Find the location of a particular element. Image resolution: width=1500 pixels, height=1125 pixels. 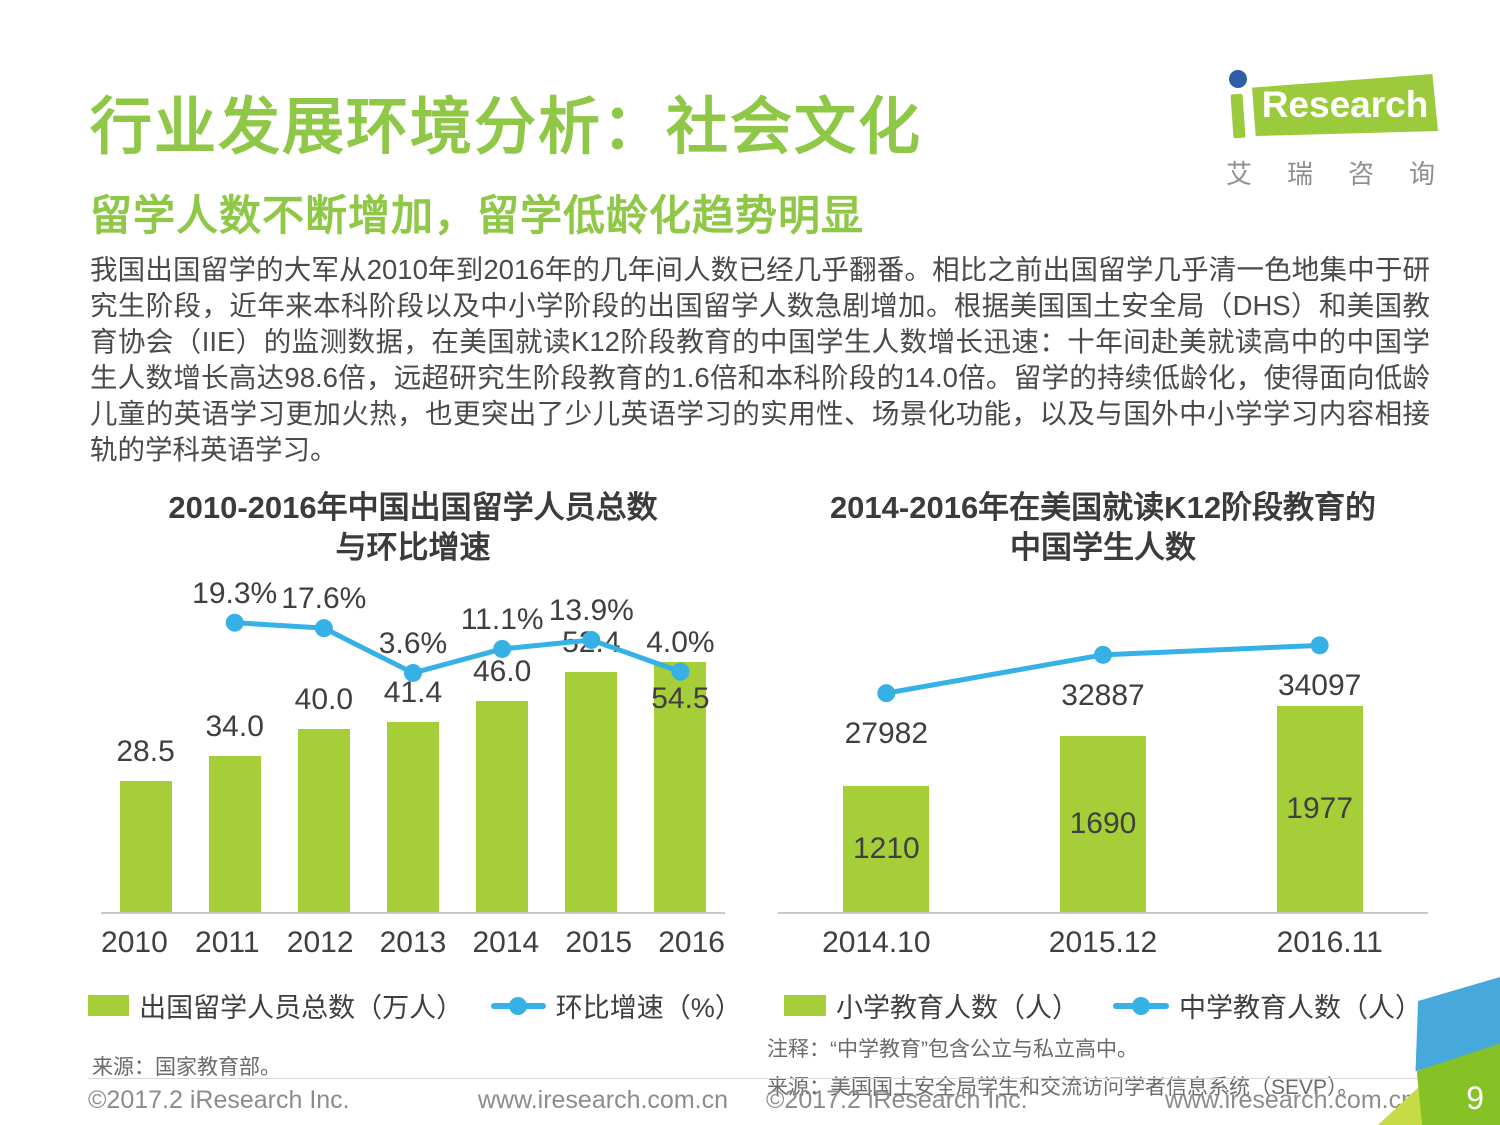

x-tick-2015: 2015 is located at coordinates (599, 942).